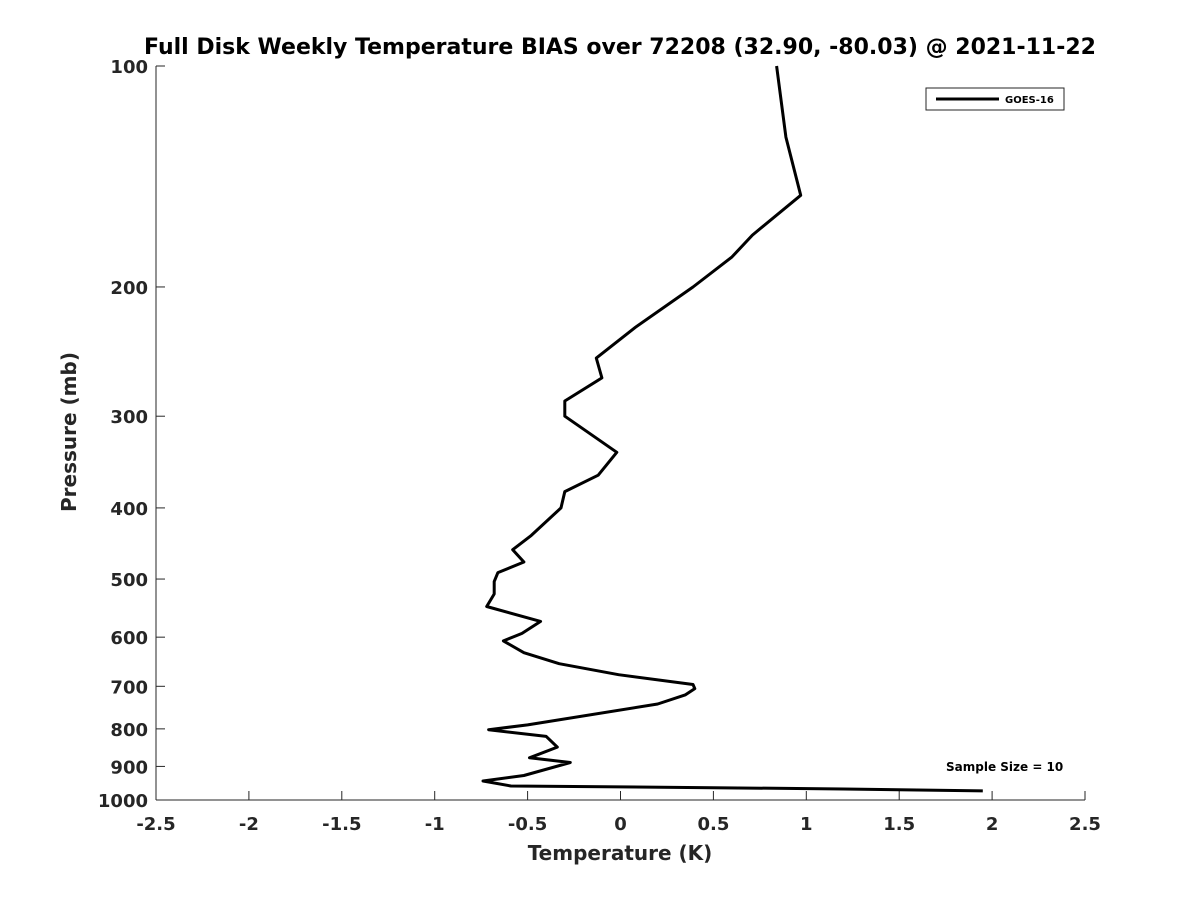 The width and height of the screenshot is (1200, 904). Describe the element at coordinates (341, 824) in the screenshot. I see `x-tick-label: -1.5` at that location.